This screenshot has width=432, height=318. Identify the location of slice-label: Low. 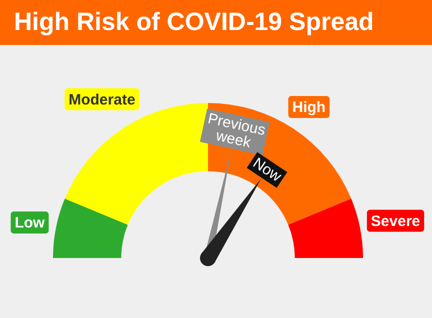
(30, 223).